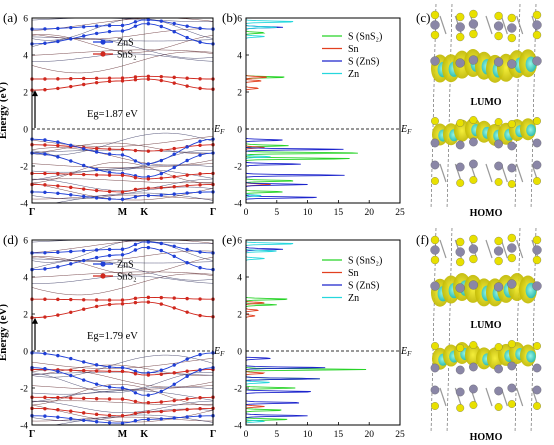 Image resolution: width=554 pixels, height=445 pixels. I want to click on fermi-label: EF, so click(406, 130).